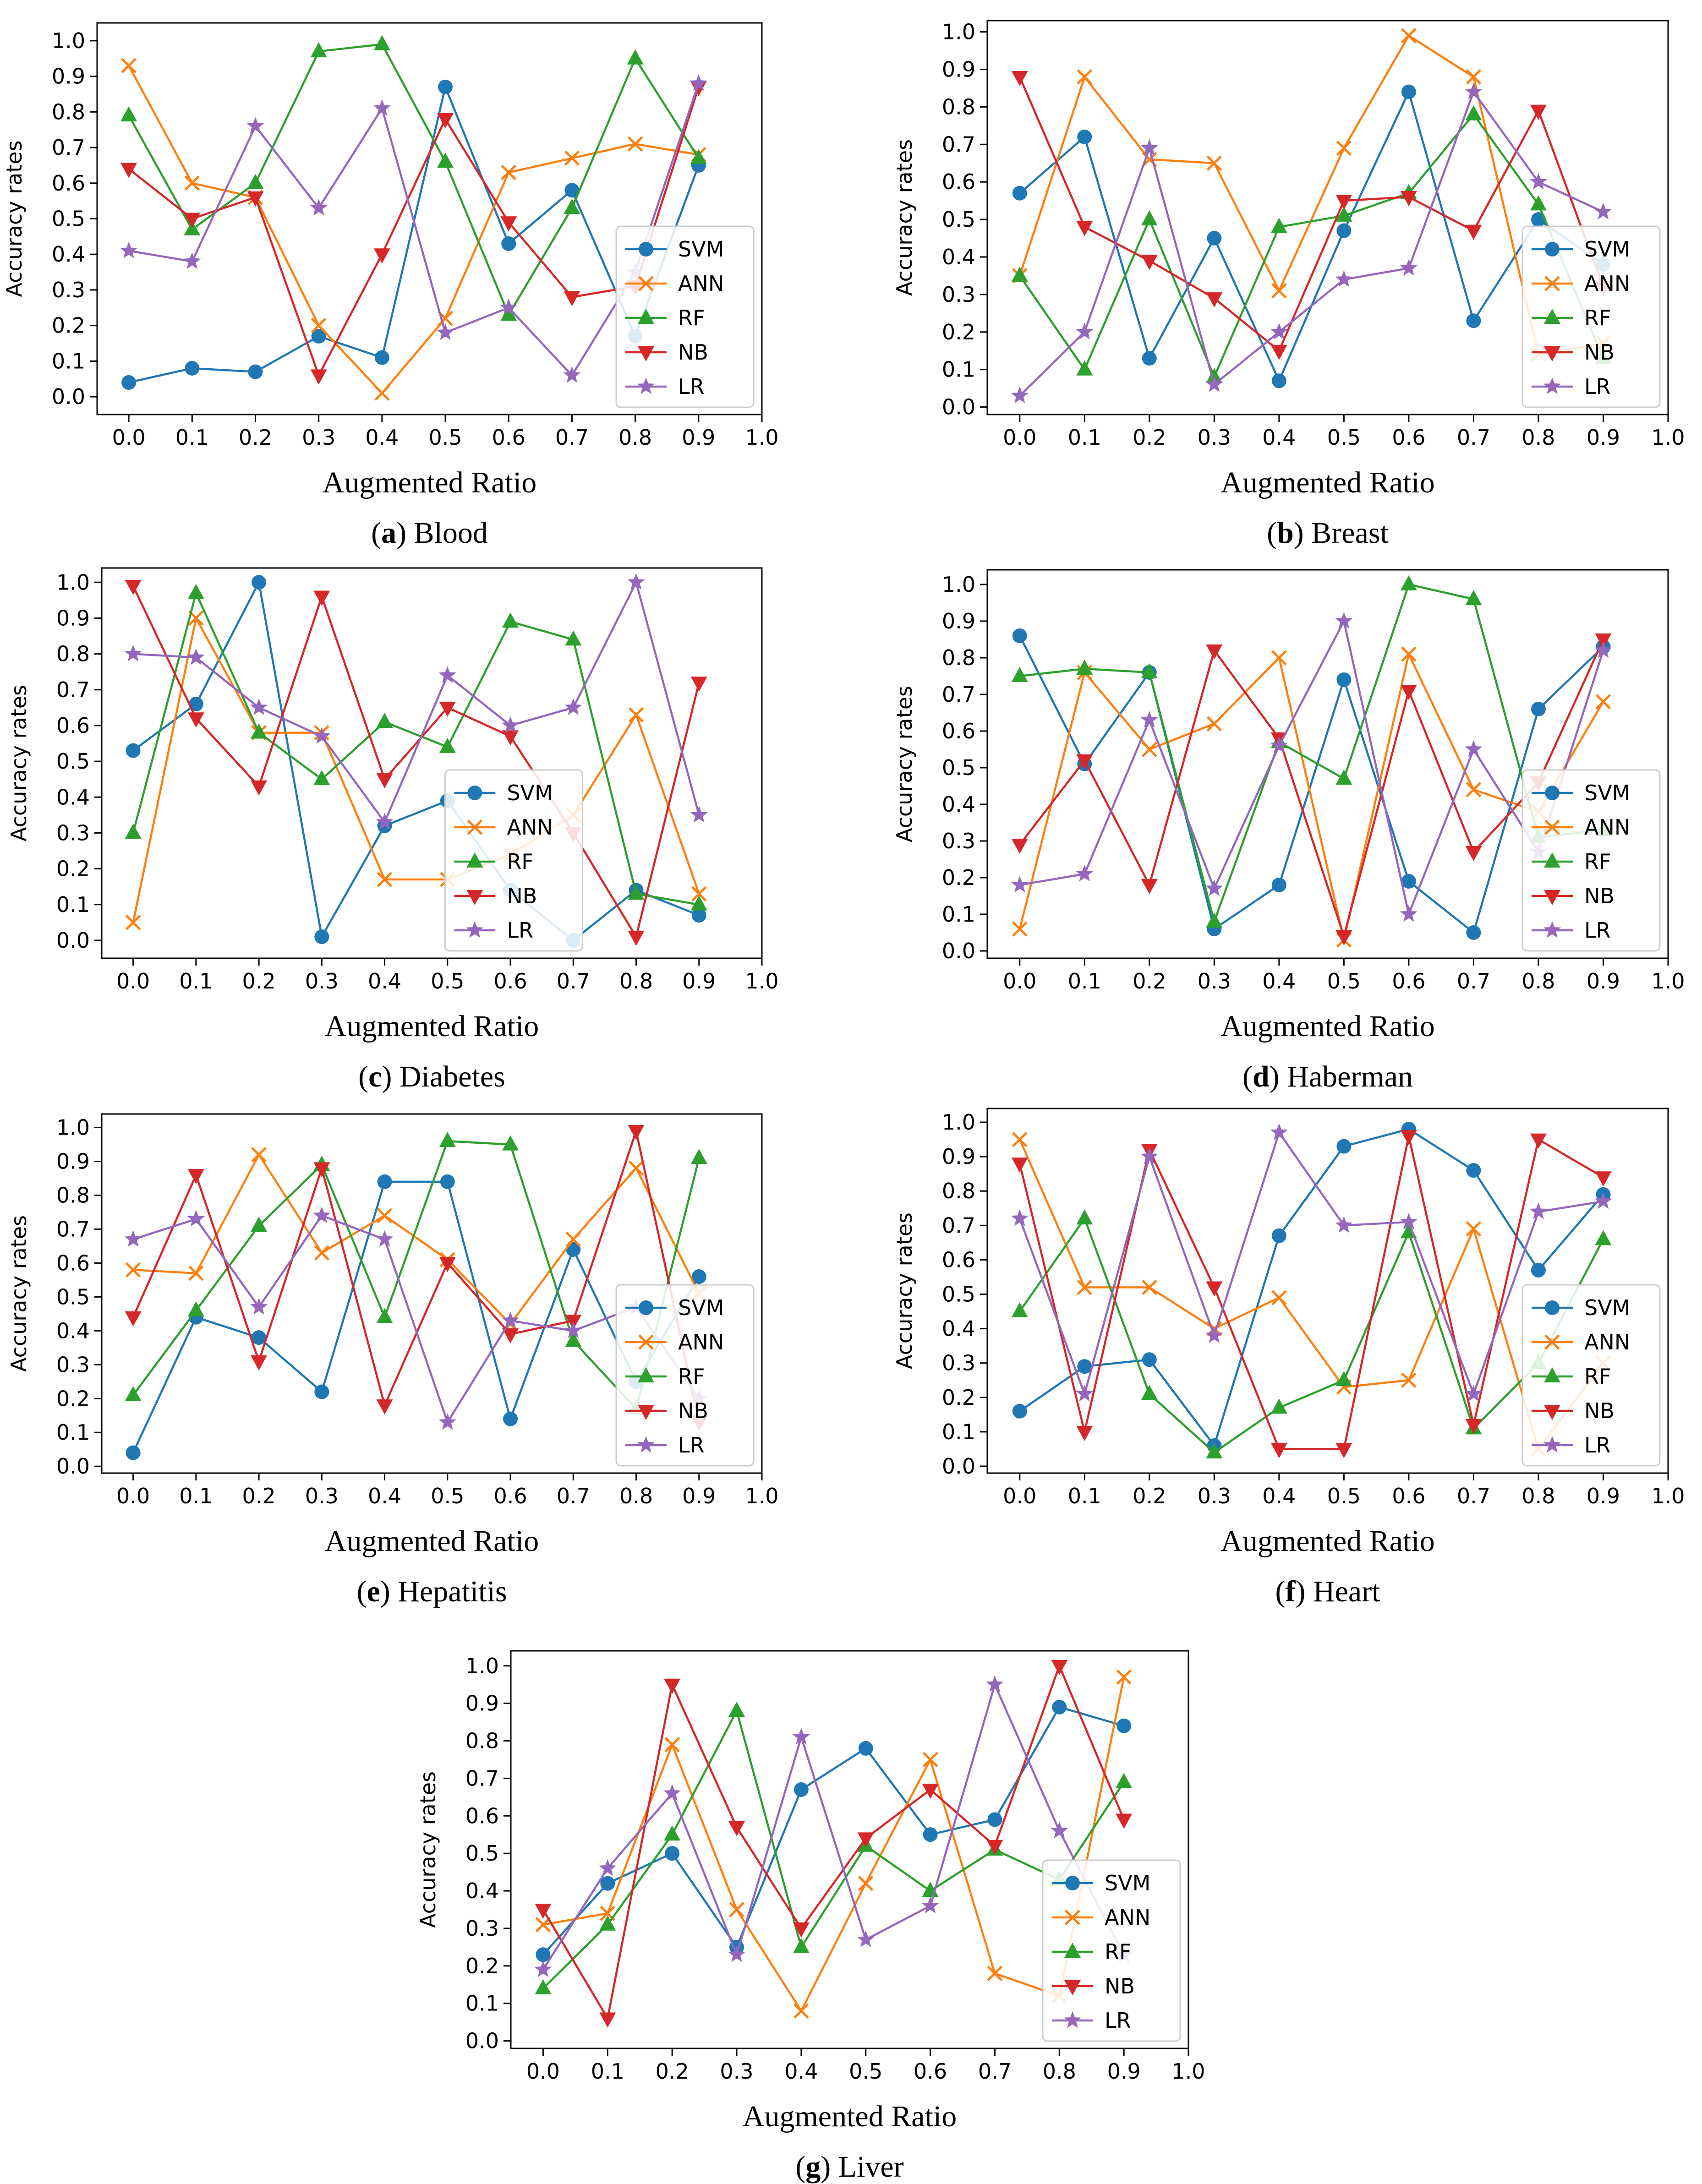 The width and height of the screenshot is (1702, 2184). I want to click on caption-paren-close: ), so click(391, 1076).